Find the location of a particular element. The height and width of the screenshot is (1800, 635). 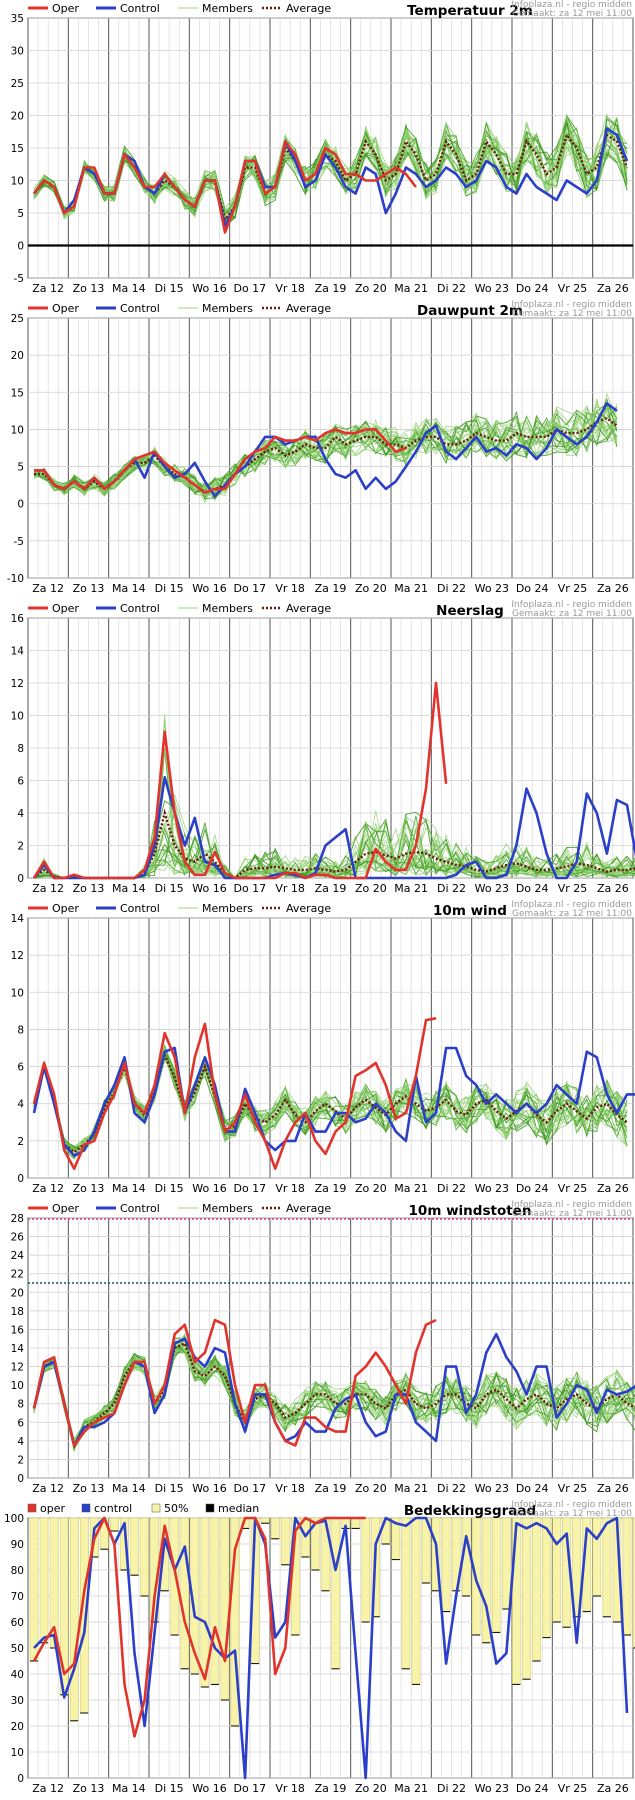

legend-label: median is located at coordinates (238, 1508).